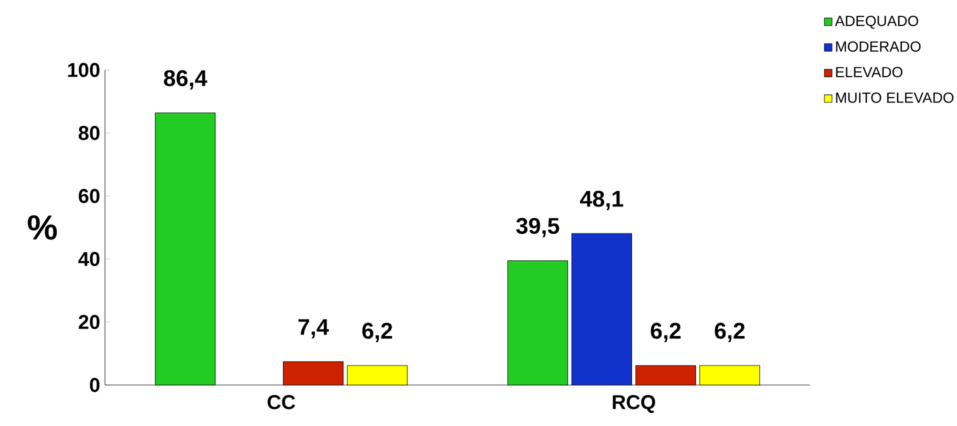 The image size is (957, 426). What do you see at coordinates (89, 196) in the screenshot?
I see `y-tick-label: 60` at bounding box center [89, 196].